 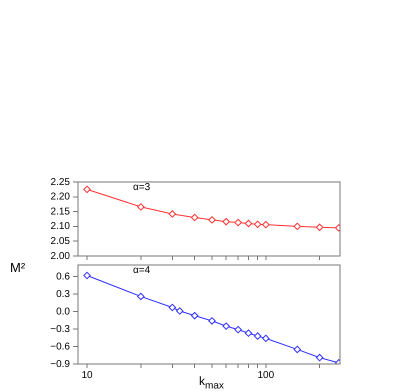 What do you see at coordinates (266, 375) in the screenshot?
I see `x-tick-label: 100` at bounding box center [266, 375].